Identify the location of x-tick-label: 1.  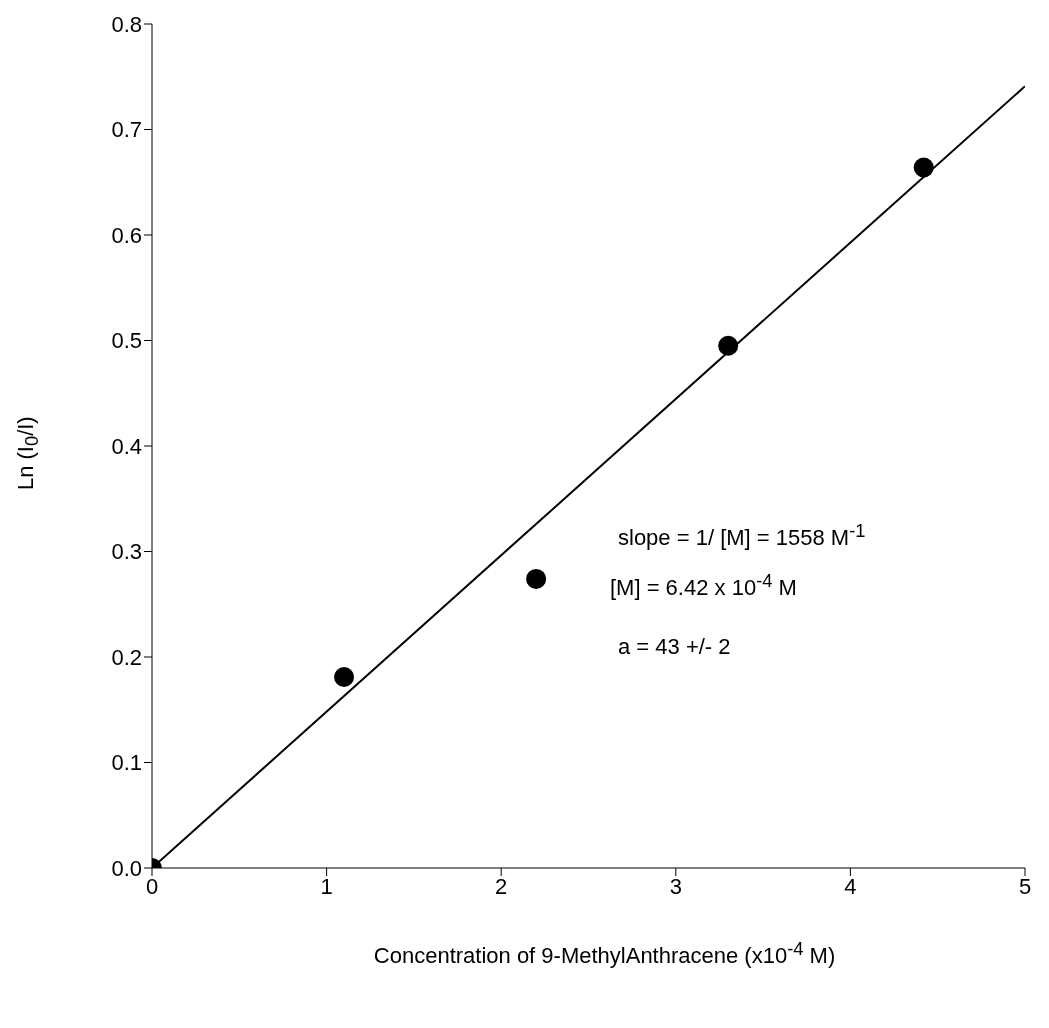
(326, 886).